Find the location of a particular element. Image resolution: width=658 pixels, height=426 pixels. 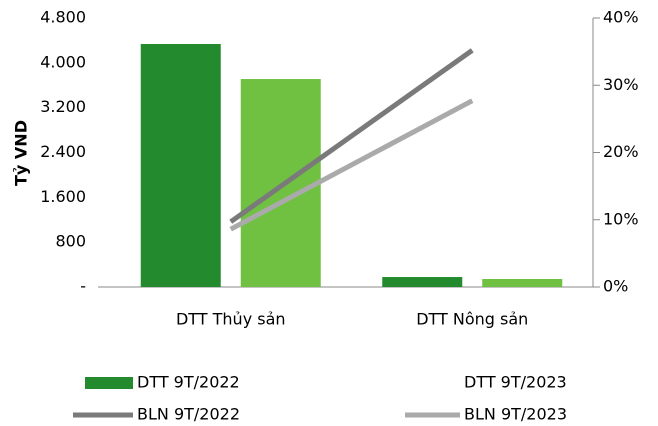

y-axis-label: Tỷ VND is located at coordinates (21, 153).